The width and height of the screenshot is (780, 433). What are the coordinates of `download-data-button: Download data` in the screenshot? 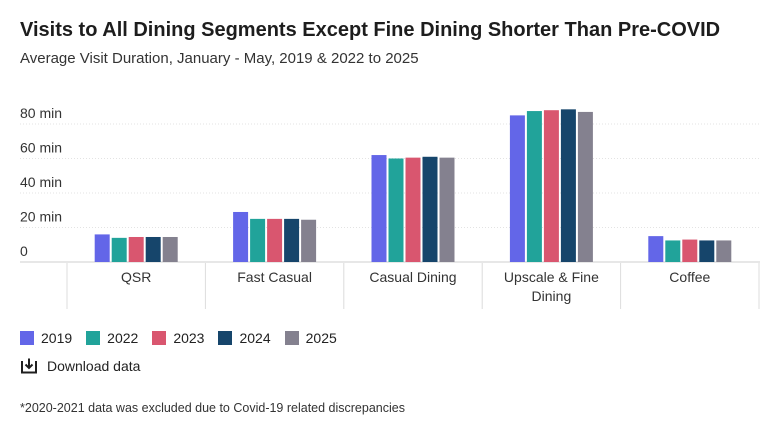 It's located at (80, 366).